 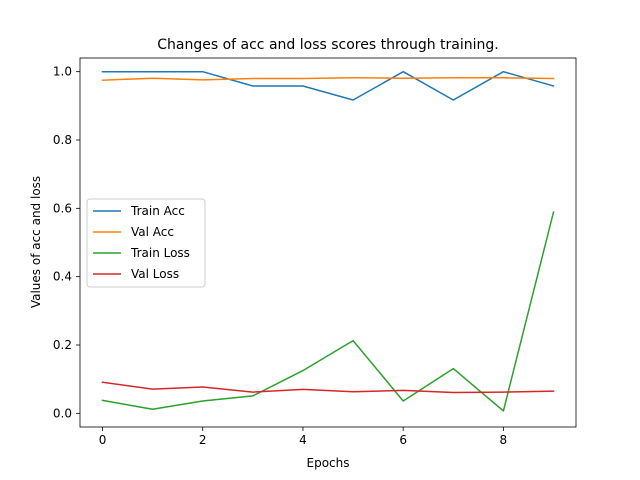 What do you see at coordinates (62, 208) in the screenshot?
I see `y-tick-label: 0.6` at bounding box center [62, 208].